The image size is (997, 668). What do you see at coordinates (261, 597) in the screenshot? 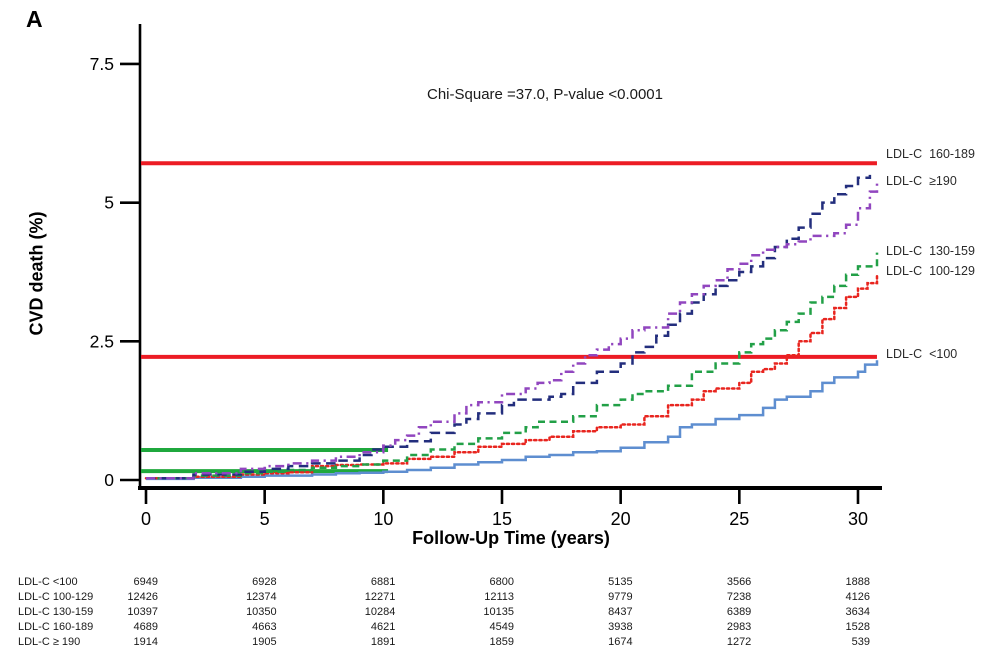
I see `risk-count: 12374` at bounding box center [261, 597].